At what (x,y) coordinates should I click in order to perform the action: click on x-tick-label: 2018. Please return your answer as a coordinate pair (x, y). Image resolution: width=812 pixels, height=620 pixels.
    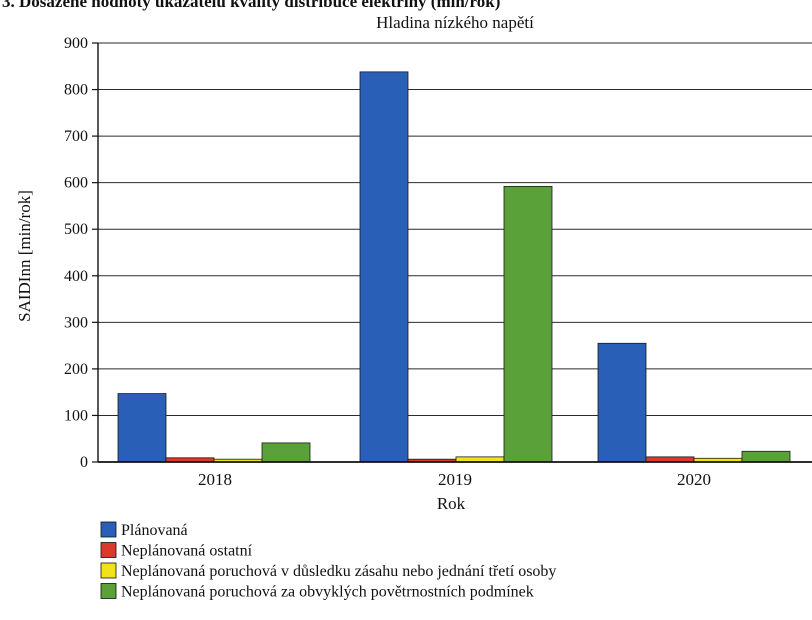
    Looking at the image, I should click on (215, 479).